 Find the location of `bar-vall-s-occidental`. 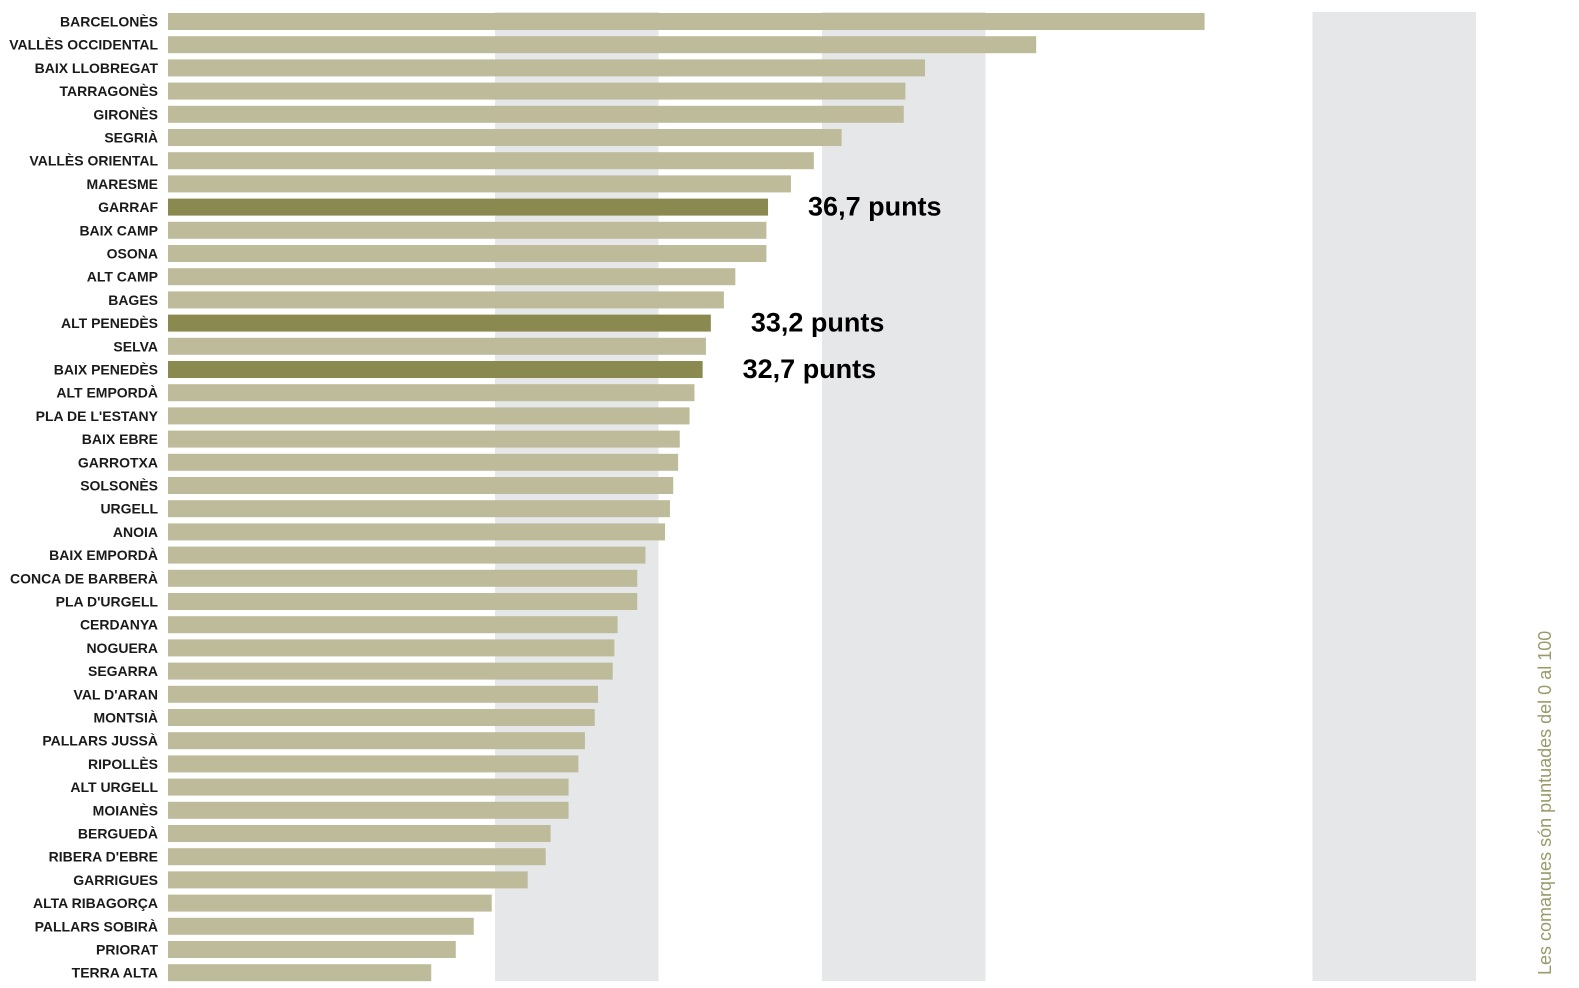

bar-vall-s-occidental is located at coordinates (602, 45).